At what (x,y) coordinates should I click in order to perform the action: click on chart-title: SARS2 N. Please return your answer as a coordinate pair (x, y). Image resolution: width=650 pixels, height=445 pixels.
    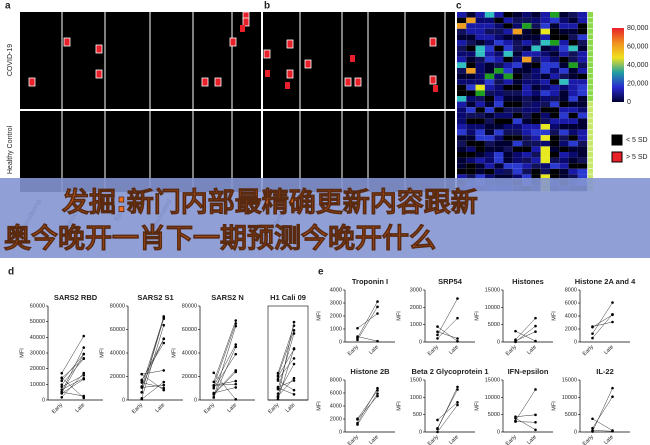
    Looking at the image, I should click on (227, 297).